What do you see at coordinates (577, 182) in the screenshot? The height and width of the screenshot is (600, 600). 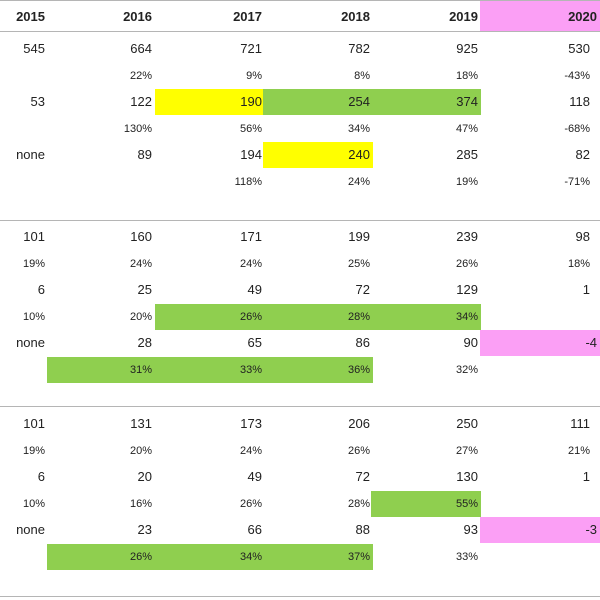 I see `cell: -71%` at bounding box center [577, 182].